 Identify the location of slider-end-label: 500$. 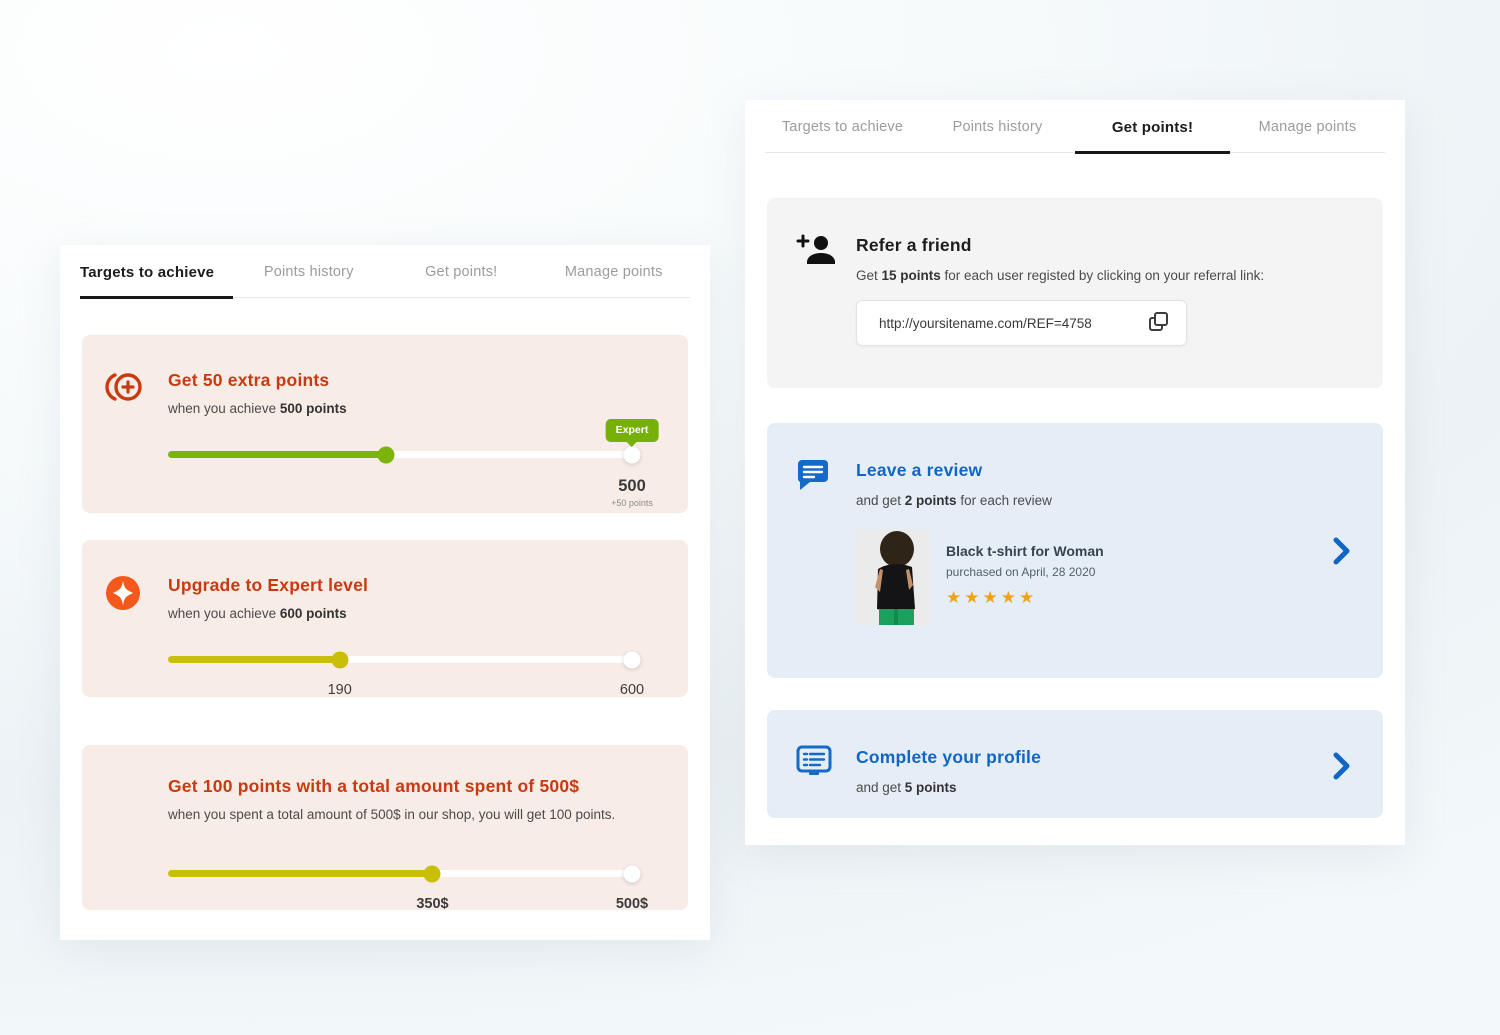
(632, 904).